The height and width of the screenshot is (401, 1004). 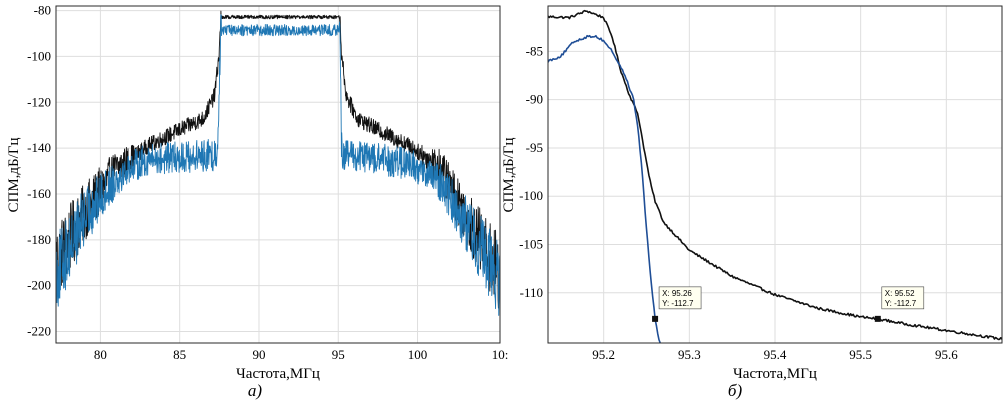 What do you see at coordinates (534, 50) in the screenshot?
I see `y-tick-label: -85` at bounding box center [534, 50].